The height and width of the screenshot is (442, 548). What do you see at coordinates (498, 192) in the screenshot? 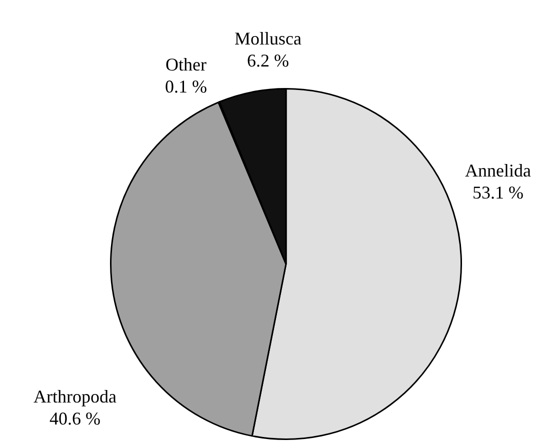
I see `data-label: 53.1 %` at bounding box center [498, 192].